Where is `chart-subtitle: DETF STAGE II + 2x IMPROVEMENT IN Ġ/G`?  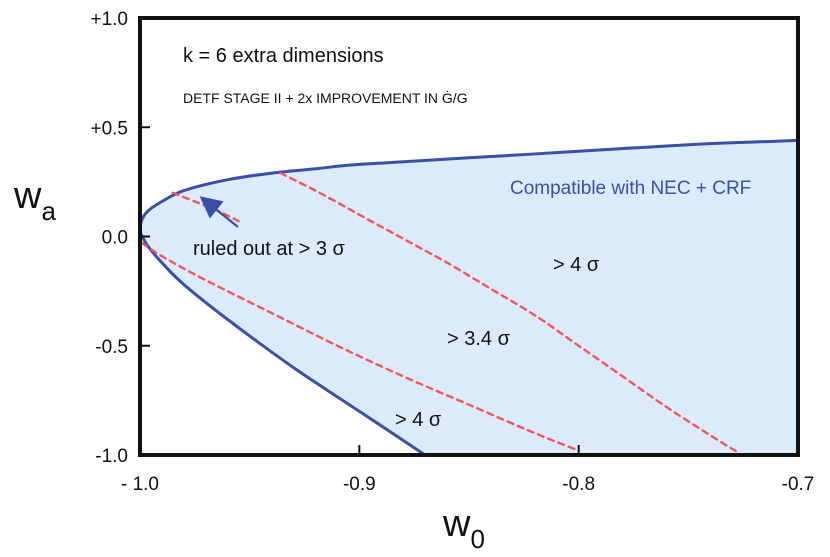 chart-subtitle: DETF STAGE II + 2x IMPROVEMENT IN Ġ/G is located at coordinates (325, 97).